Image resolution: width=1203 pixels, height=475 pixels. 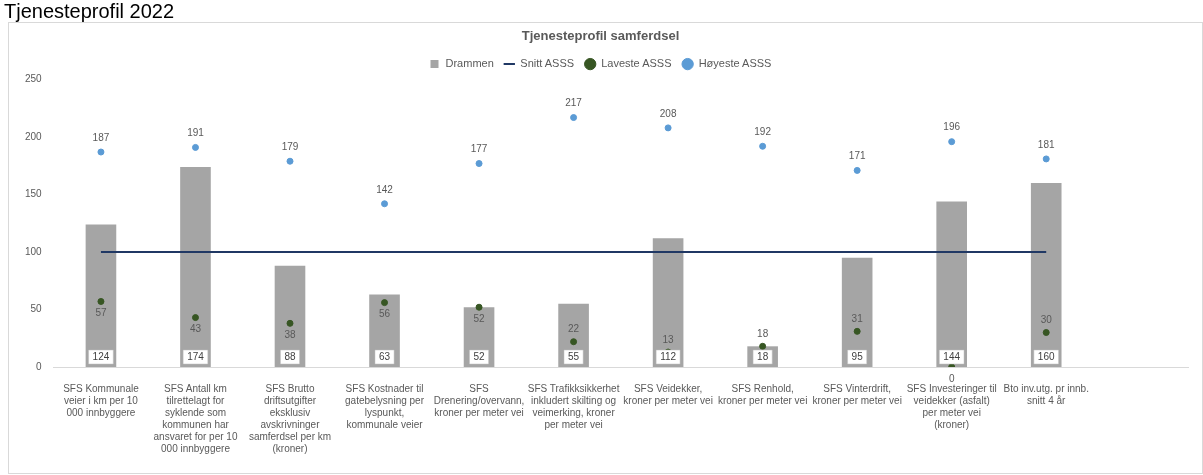 I want to click on text: Tjenesteprofil 2022, so click(x=89, y=11).